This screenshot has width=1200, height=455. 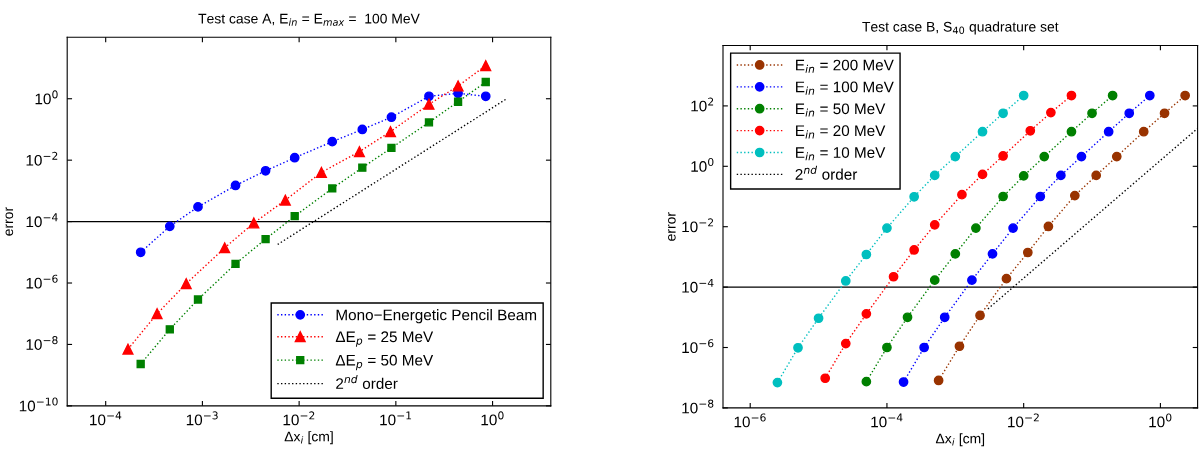 I want to click on chart-title: Test case B, S$_{40}$ quadrature set, so click(x=960, y=28).